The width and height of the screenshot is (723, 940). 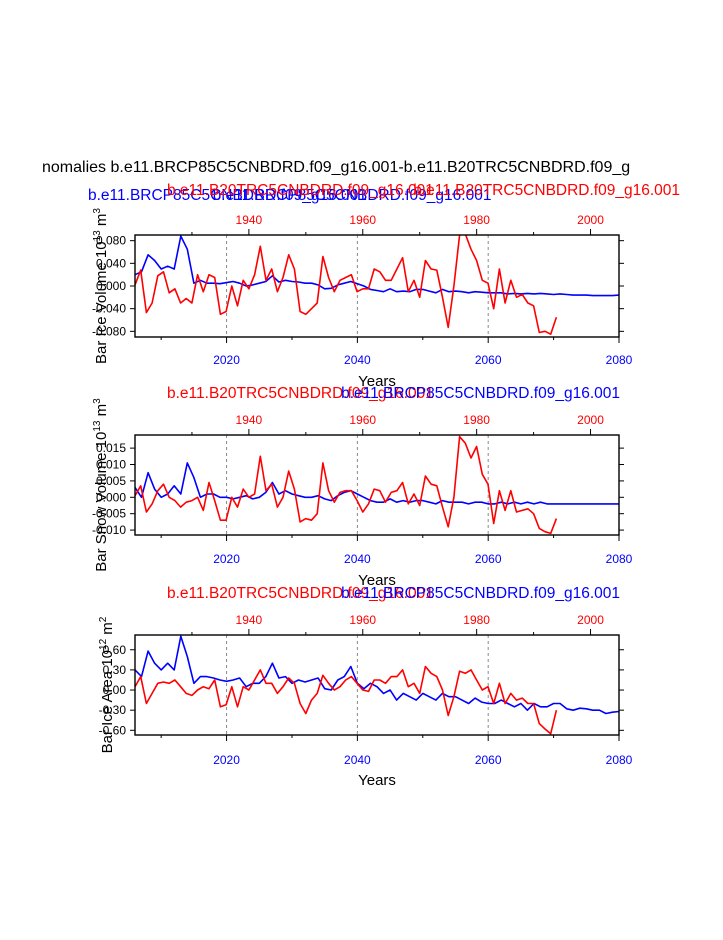 What do you see at coordinates (103, 644) in the screenshot?
I see `y-axis-label-exponent: 12` at bounding box center [103, 644].